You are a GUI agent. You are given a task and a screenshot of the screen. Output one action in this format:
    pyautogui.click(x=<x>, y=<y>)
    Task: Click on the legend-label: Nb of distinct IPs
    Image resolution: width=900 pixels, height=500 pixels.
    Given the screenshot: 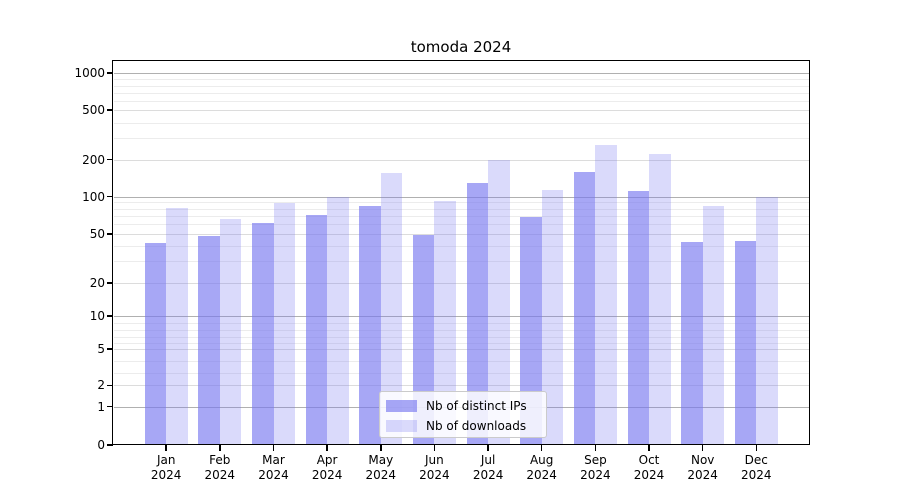 What is the action you would take?
    pyautogui.click(x=476, y=405)
    